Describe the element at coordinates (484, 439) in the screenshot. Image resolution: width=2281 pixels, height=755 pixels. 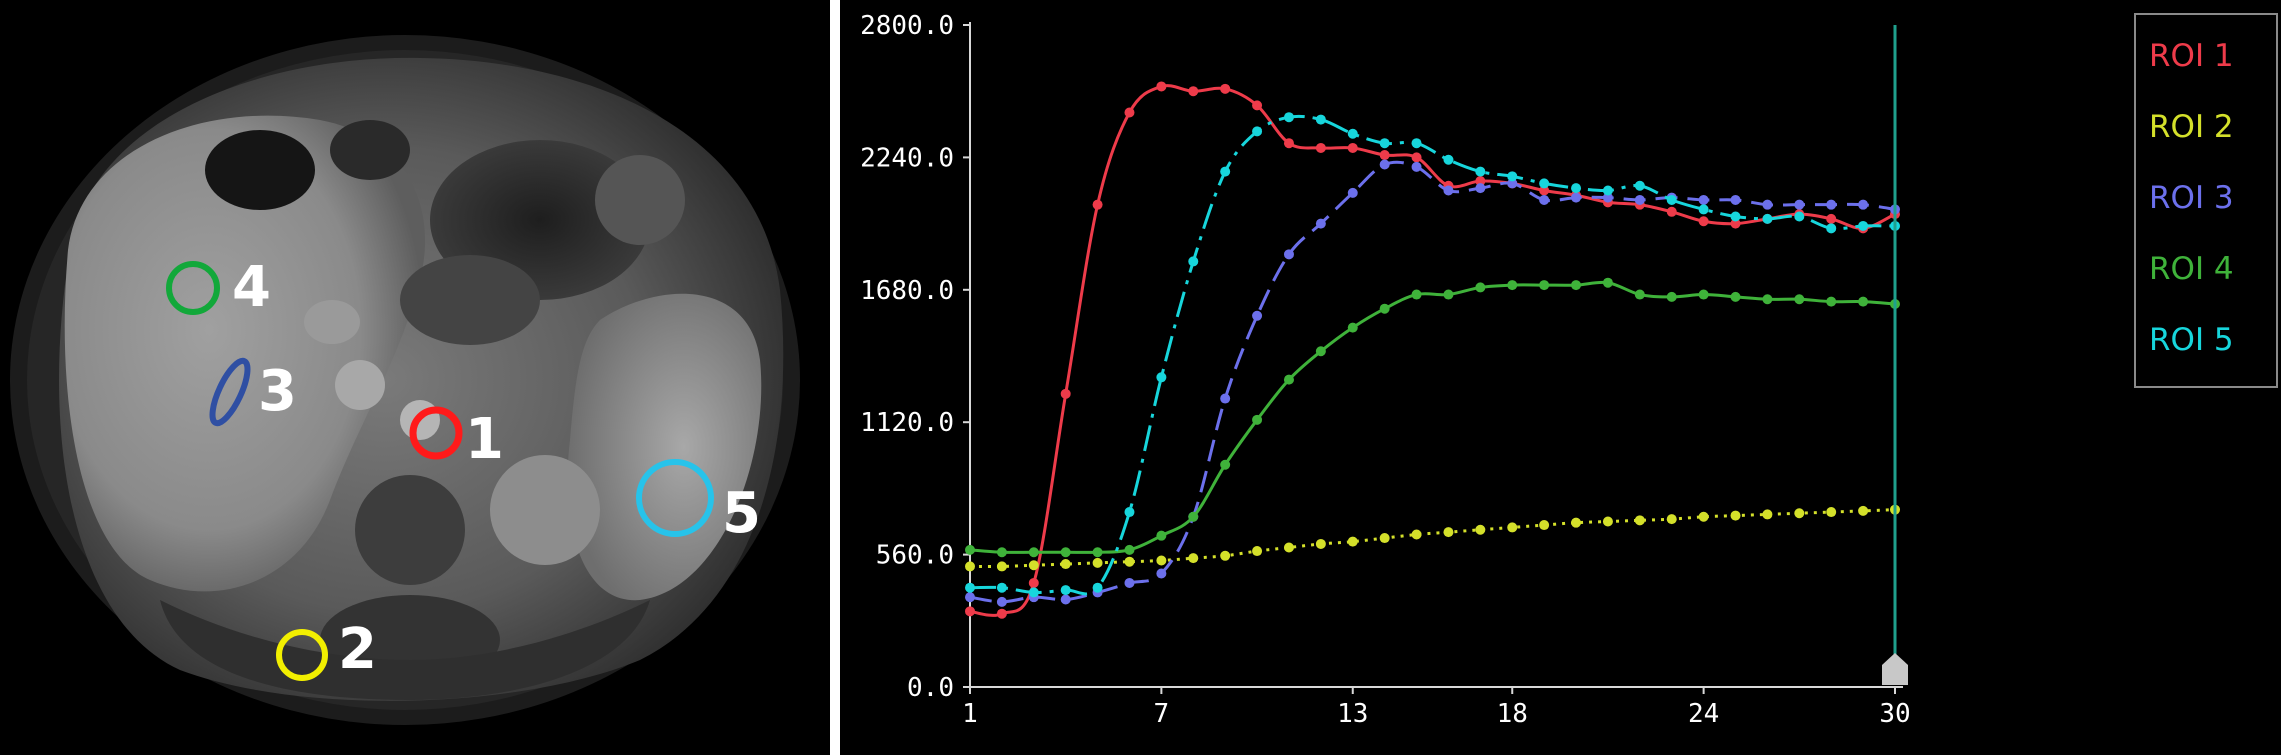
I see `roi-1-label: 1` at that location.